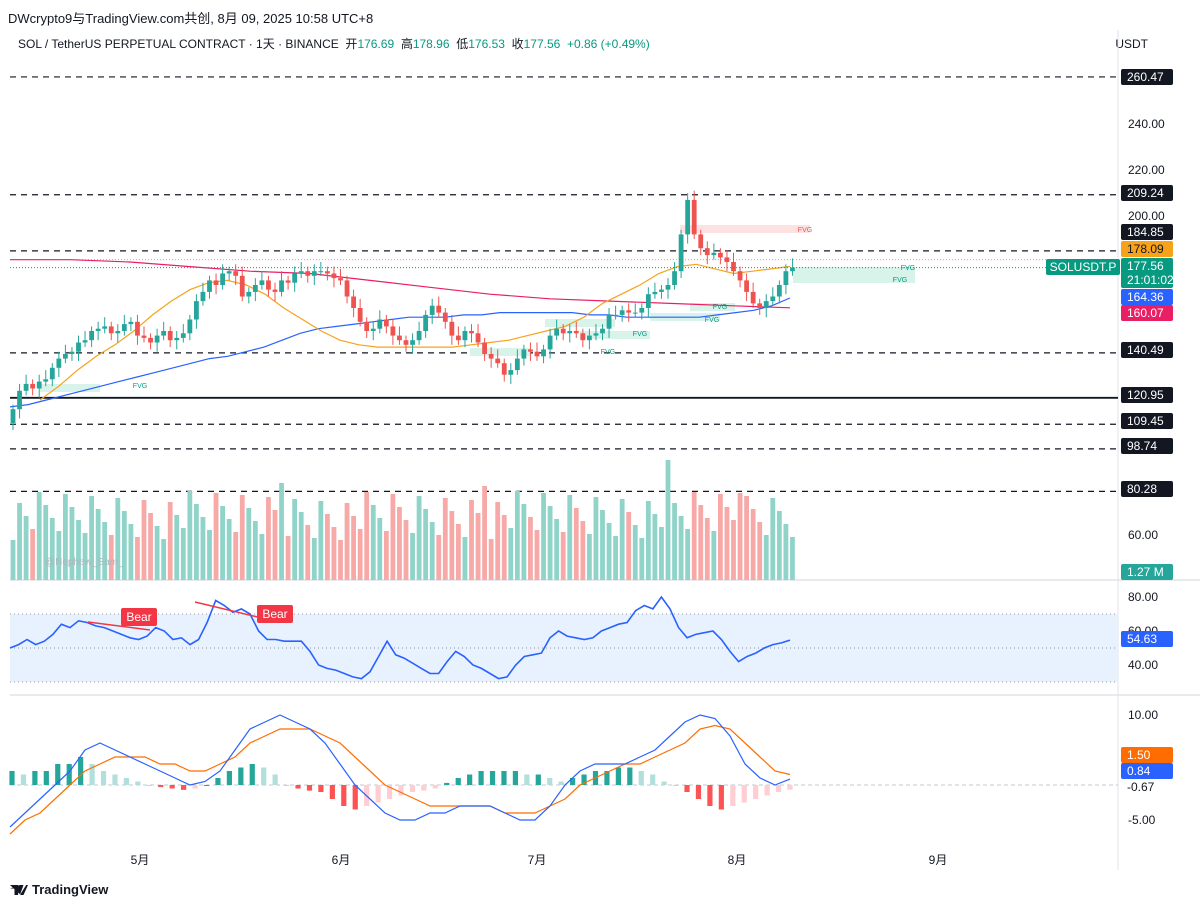 The width and height of the screenshot is (1200, 907). I want to click on currency-label: USDT, so click(1131, 44).